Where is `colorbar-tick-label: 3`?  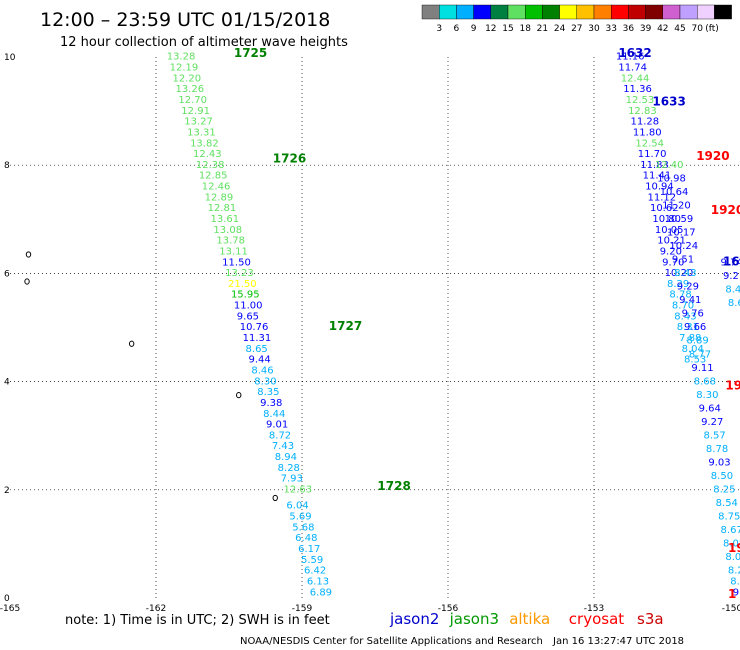 colorbar-tick-label: 3 is located at coordinates (439, 29).